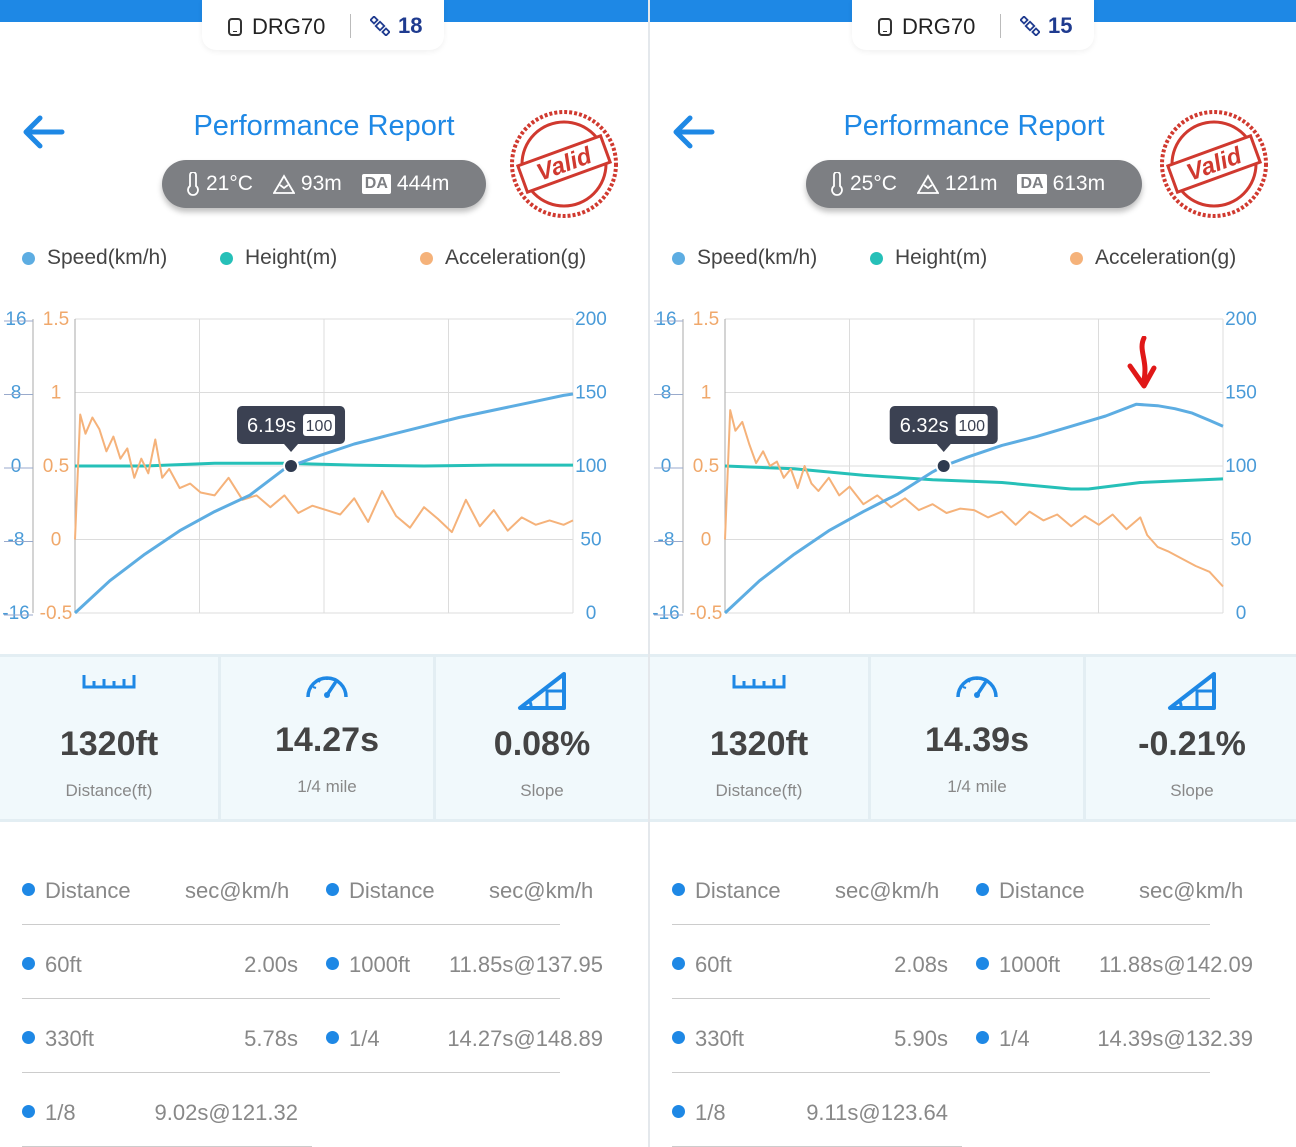 The image size is (1296, 1147). What do you see at coordinates (1018, 965) in the screenshot?
I see `split-1000ft: 1000ft` at bounding box center [1018, 965].